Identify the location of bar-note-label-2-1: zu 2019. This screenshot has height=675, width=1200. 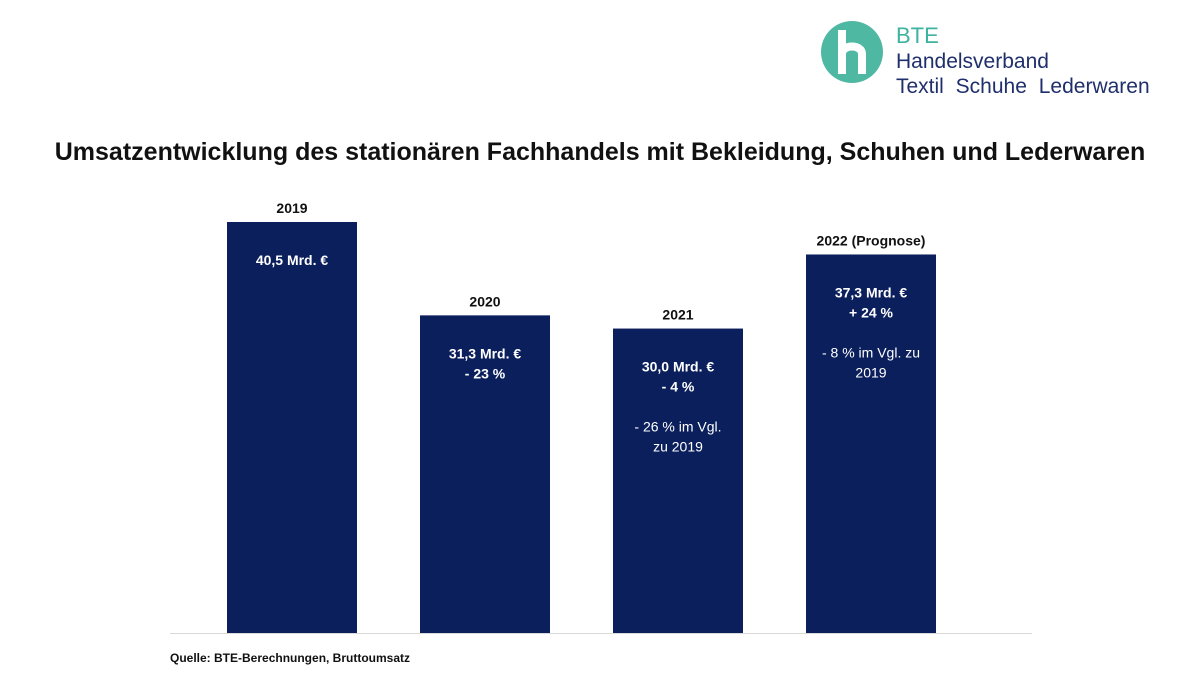
(678, 447).